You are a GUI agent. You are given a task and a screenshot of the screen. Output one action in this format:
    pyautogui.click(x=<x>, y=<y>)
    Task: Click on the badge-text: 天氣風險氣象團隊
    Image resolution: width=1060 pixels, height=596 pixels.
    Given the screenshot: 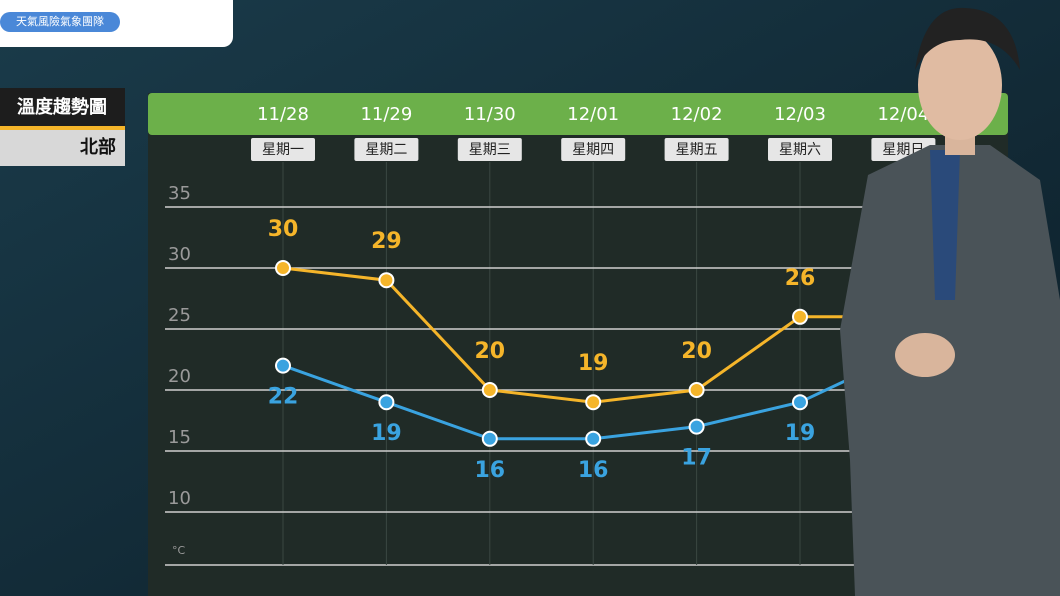 What is the action you would take?
    pyautogui.click(x=60, y=21)
    